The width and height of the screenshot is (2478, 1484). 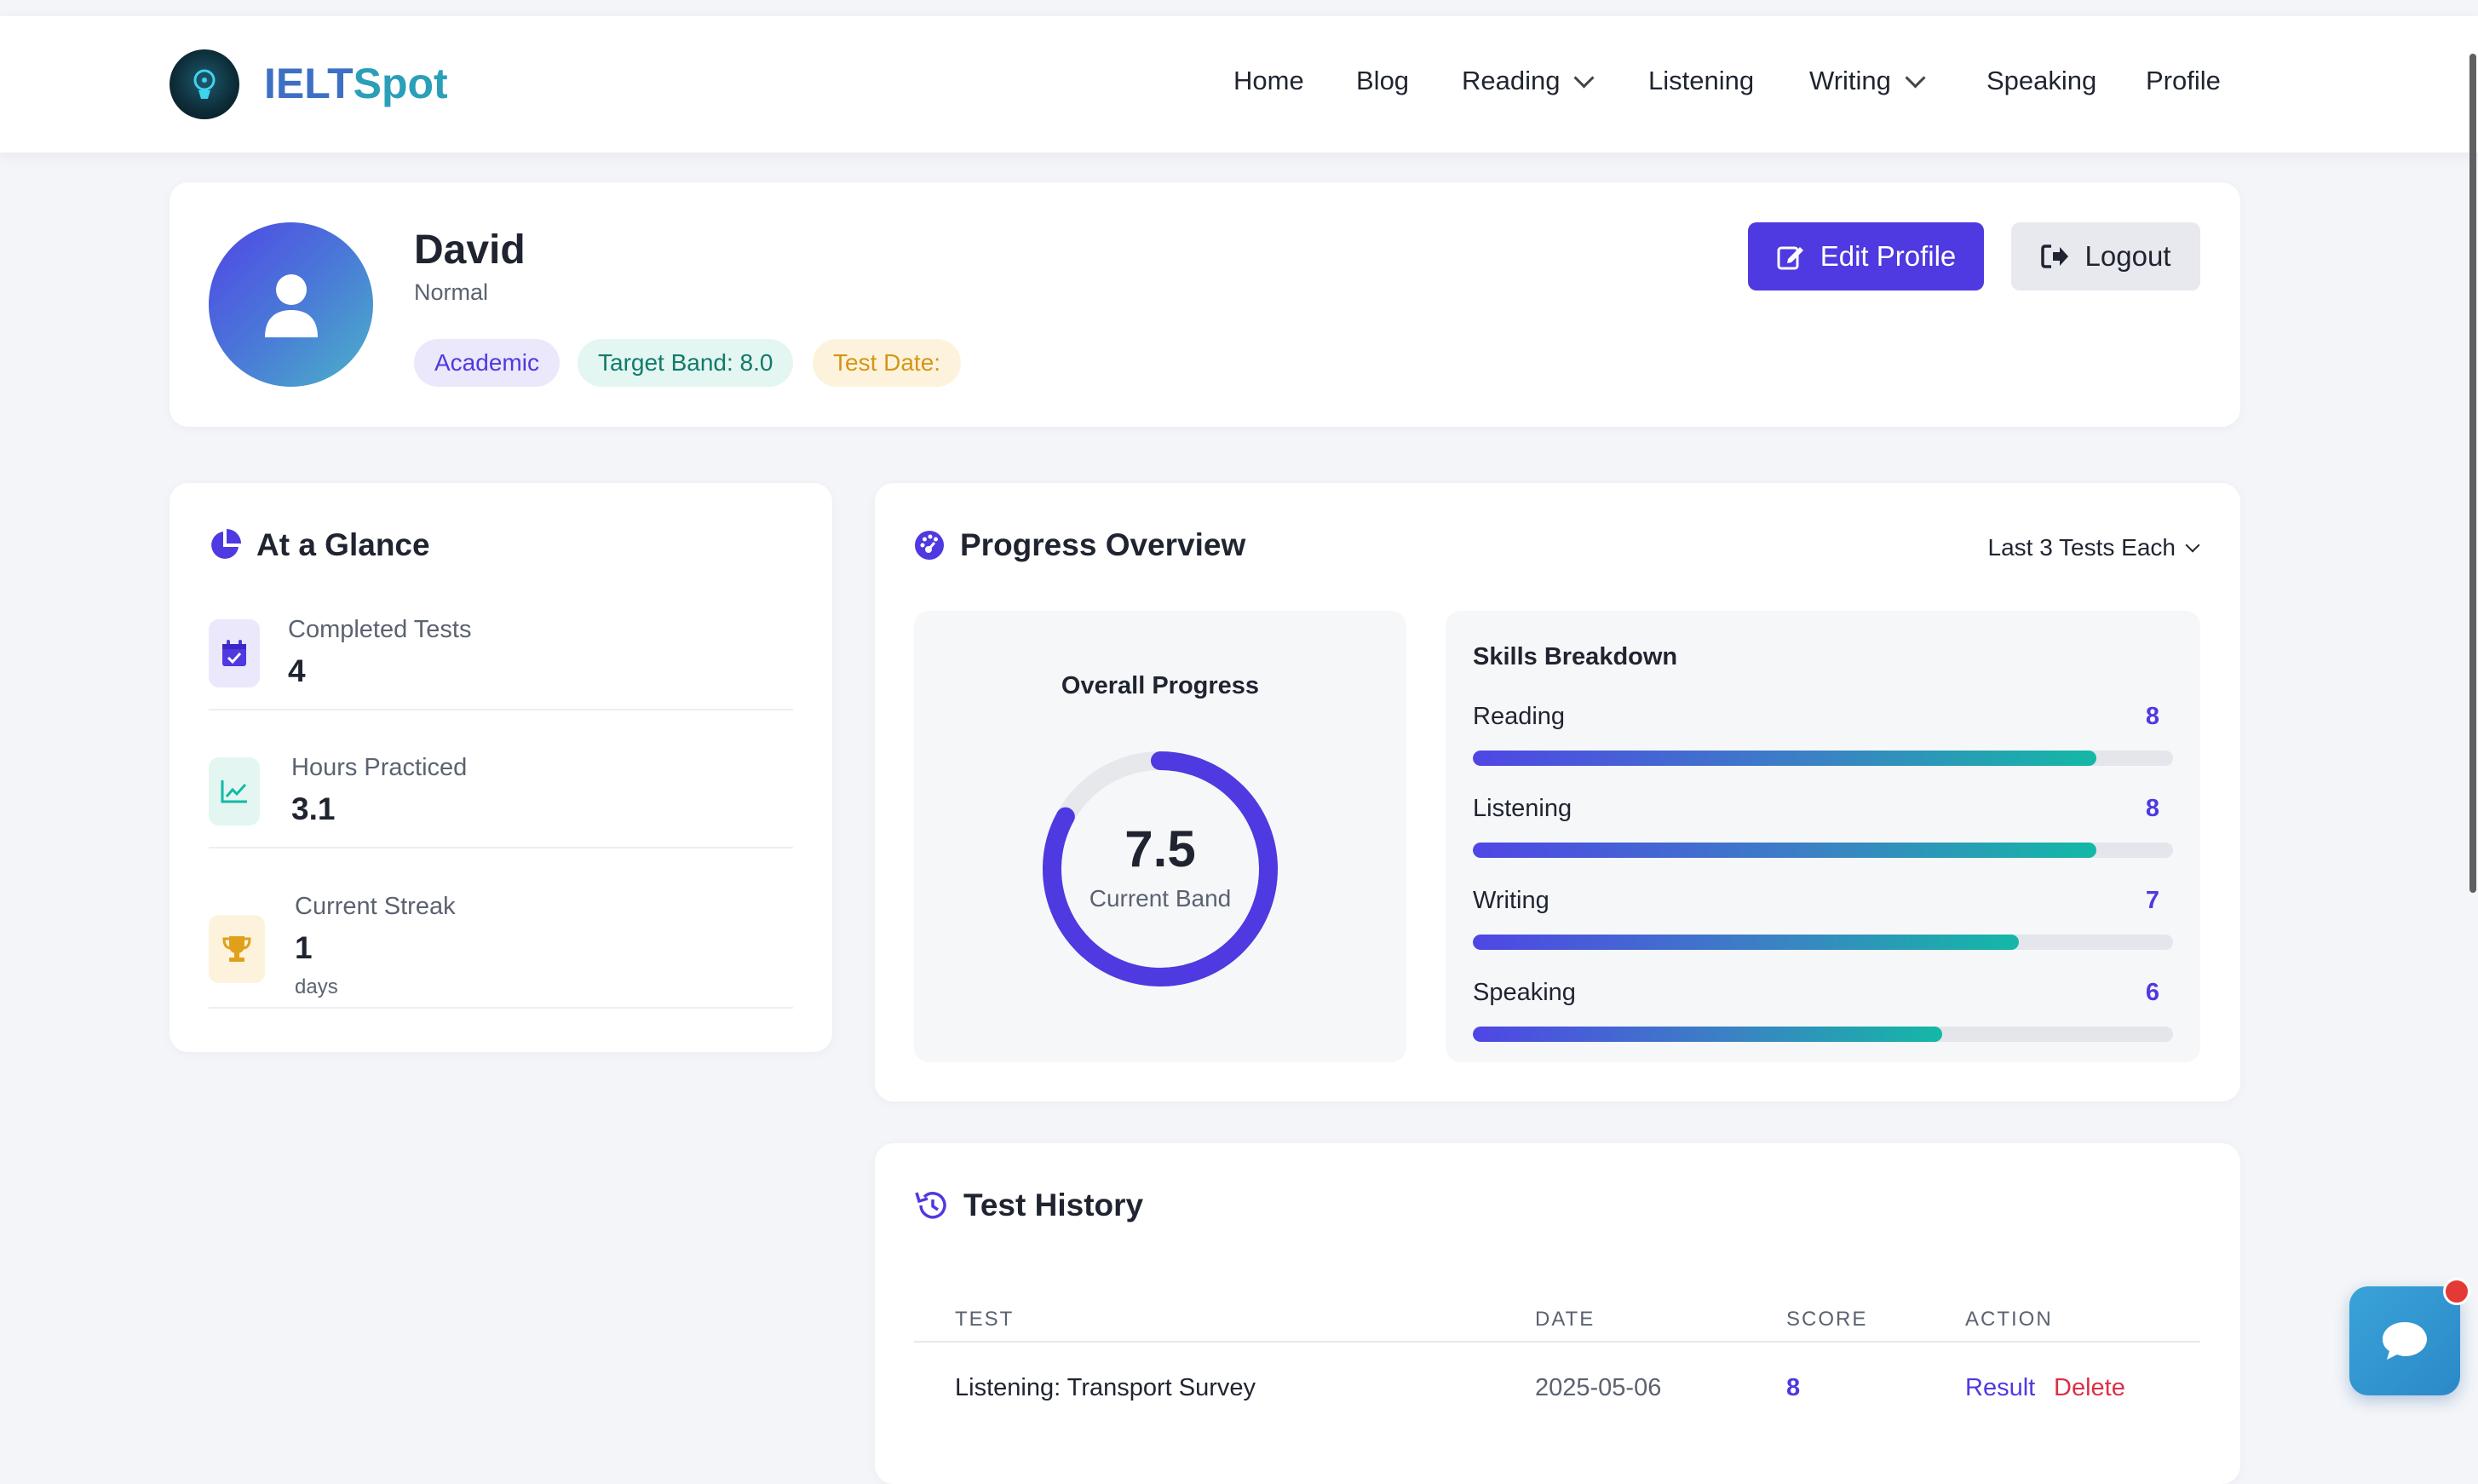 What do you see at coordinates (1105, 1387) in the screenshot?
I see `row-test-name: Listening: Transport Survey` at bounding box center [1105, 1387].